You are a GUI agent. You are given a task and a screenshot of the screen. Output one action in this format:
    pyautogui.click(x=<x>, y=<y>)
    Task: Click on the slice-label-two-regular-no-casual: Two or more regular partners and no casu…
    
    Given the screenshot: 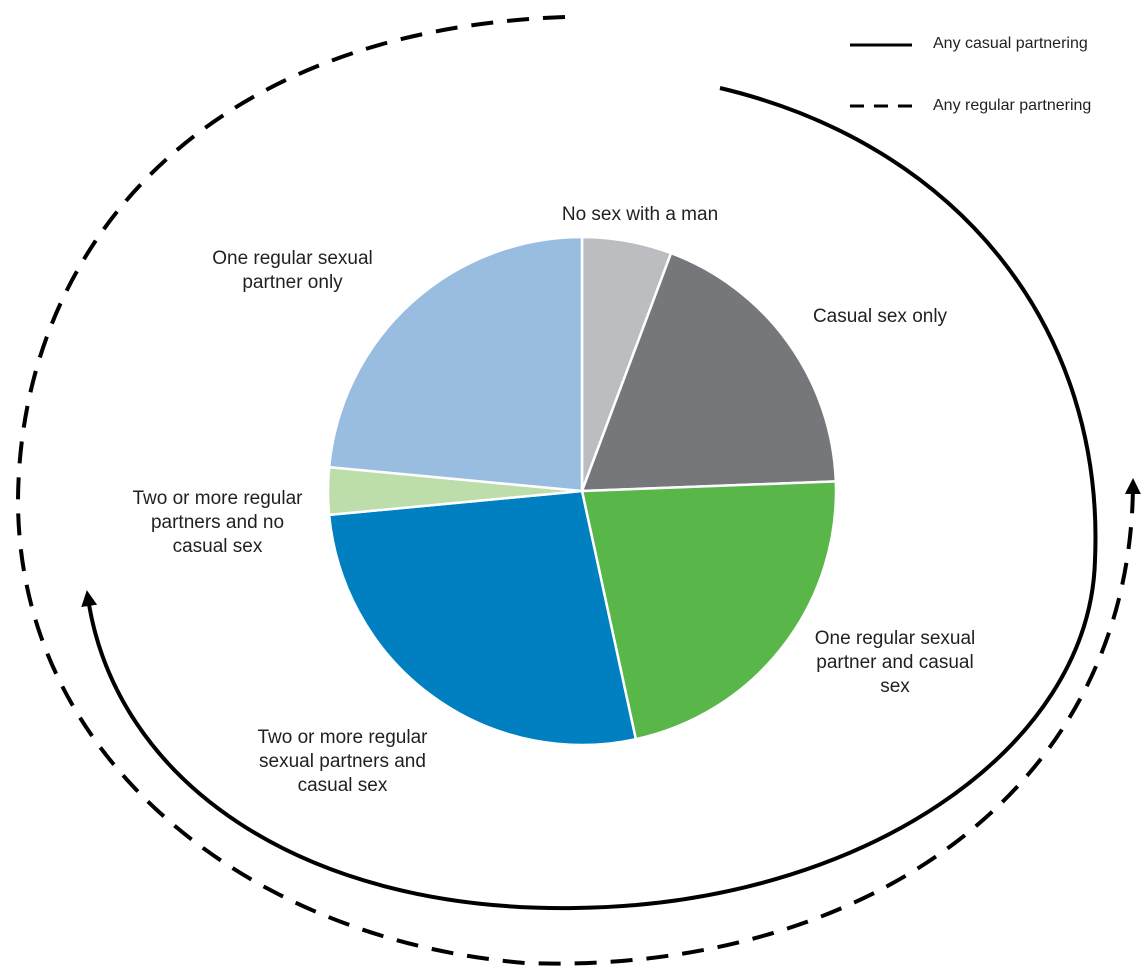 What is the action you would take?
    pyautogui.click(x=217, y=522)
    